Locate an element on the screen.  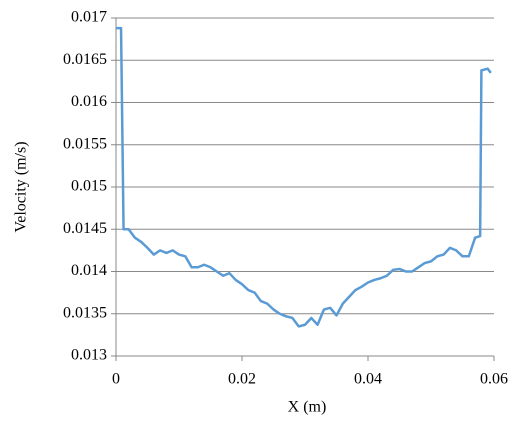
y-tick-label: 0.016 is located at coordinates (89, 101).